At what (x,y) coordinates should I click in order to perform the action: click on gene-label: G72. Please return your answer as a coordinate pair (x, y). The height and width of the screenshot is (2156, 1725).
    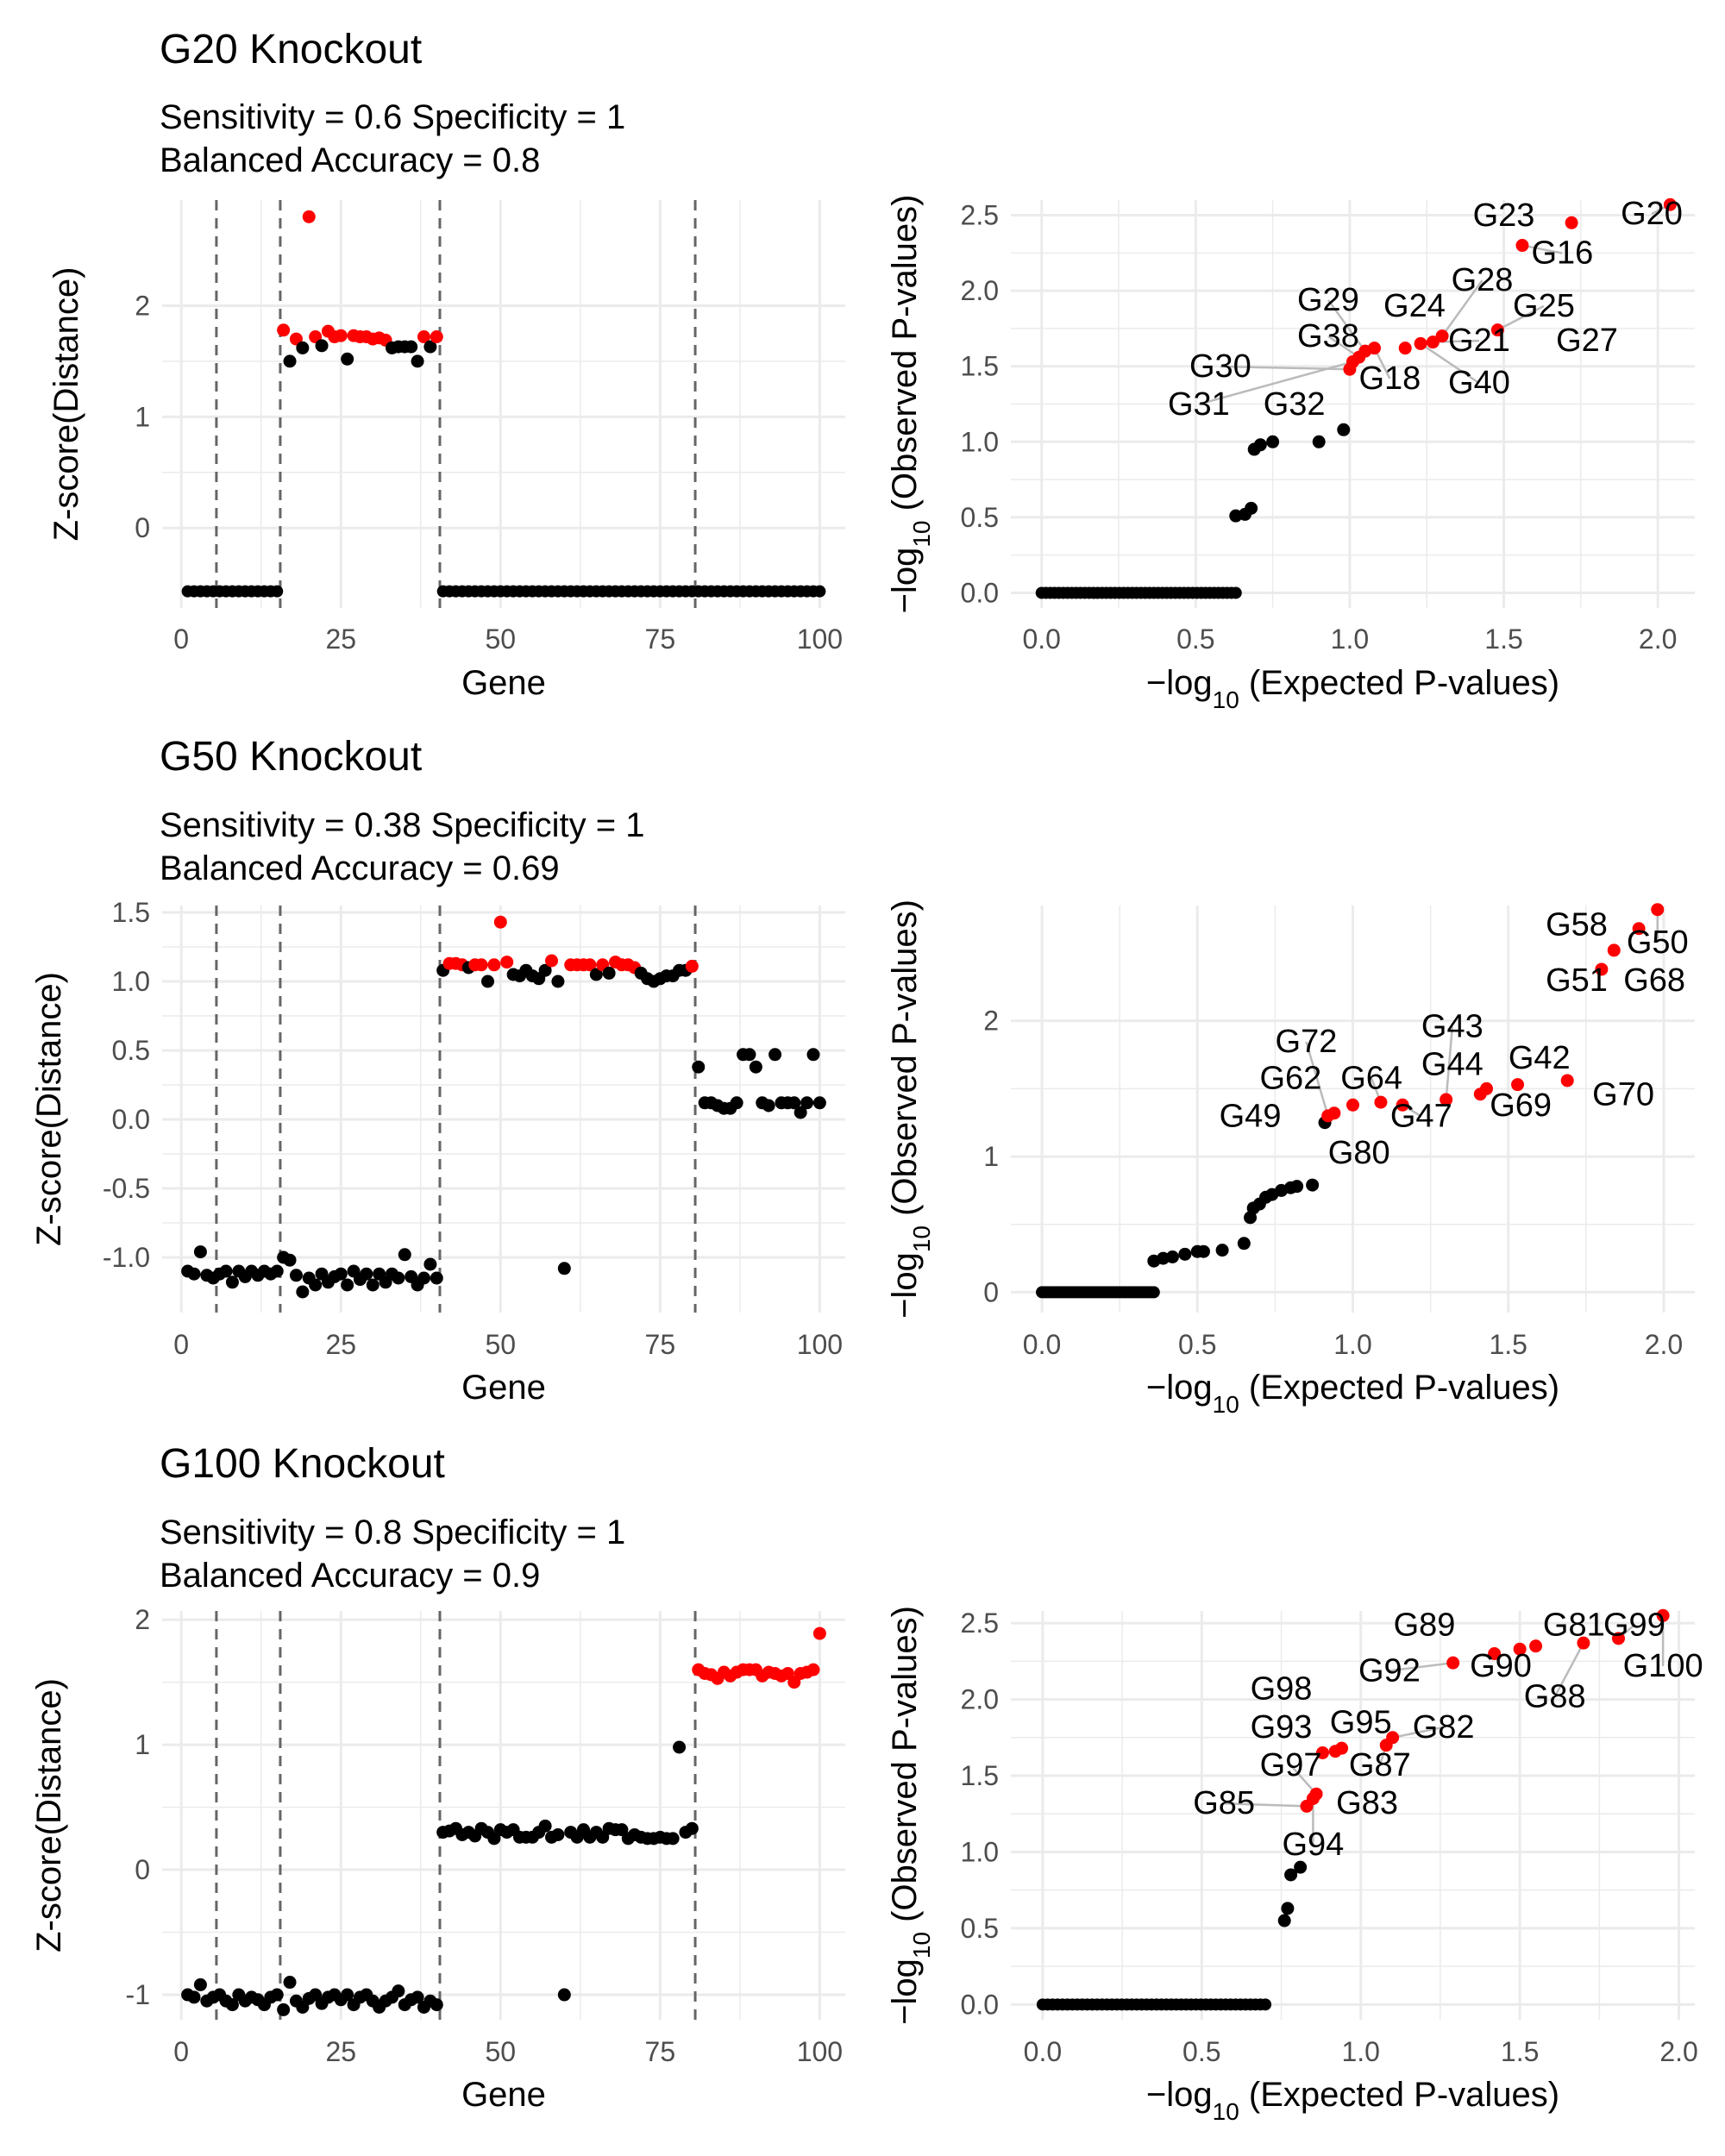
    Looking at the image, I should click on (1307, 1042).